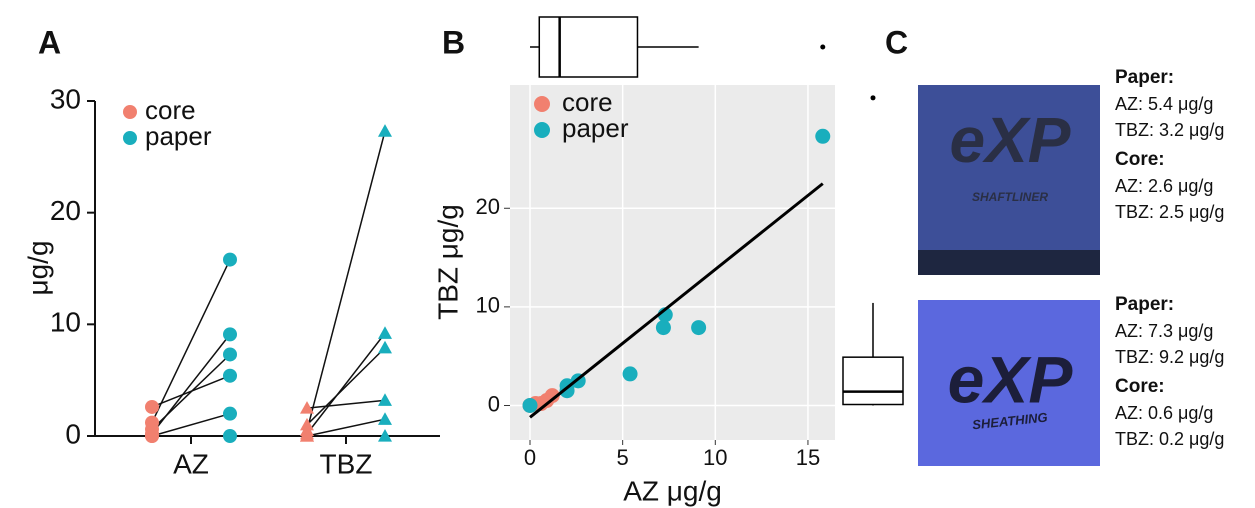  Describe the element at coordinates (1009, 262) in the screenshot. I see `photo-edge` at that location.